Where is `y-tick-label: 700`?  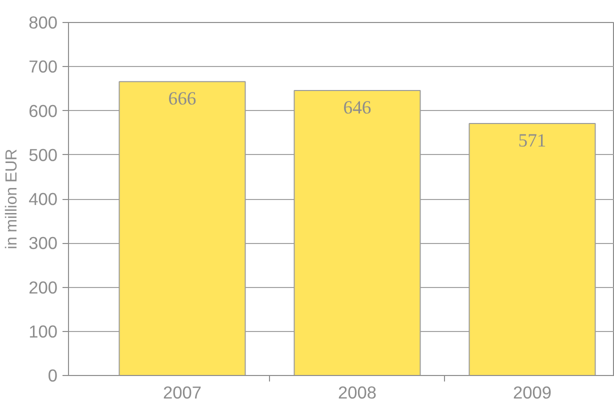
y-tick-label: 700 is located at coordinates (43, 66).